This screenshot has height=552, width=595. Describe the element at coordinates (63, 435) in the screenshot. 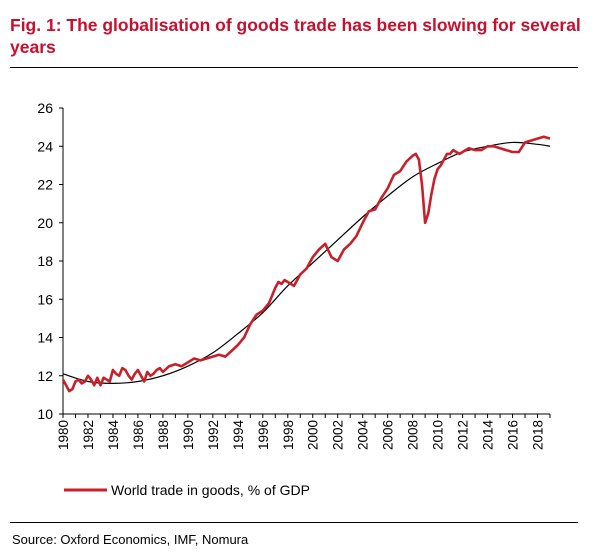

I see `x-tick-label: 1980` at that location.